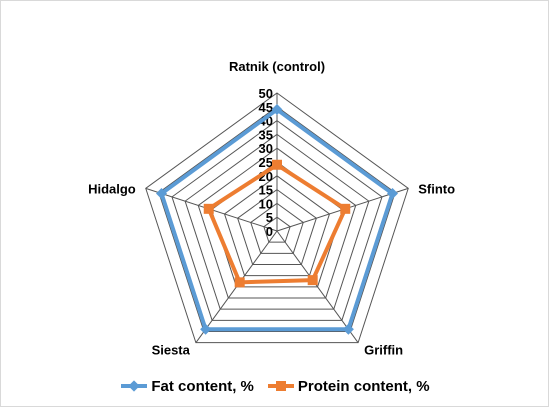  What do you see at coordinates (266, 134) in the screenshot?
I see `tick-label: 35` at bounding box center [266, 134].